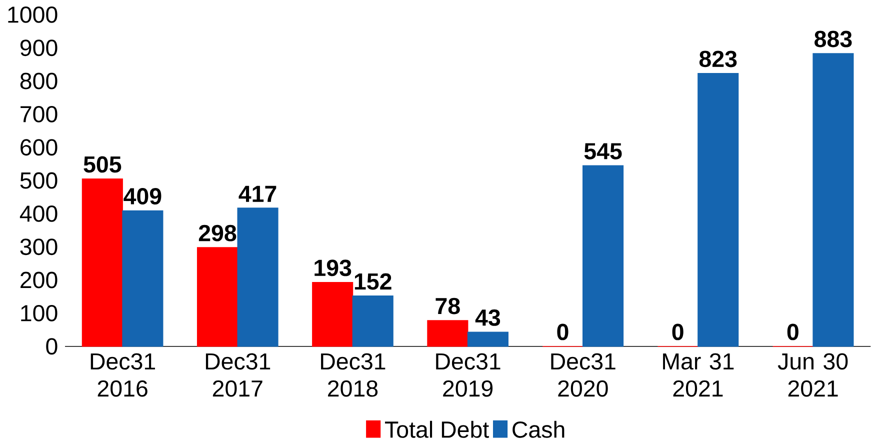 This screenshot has height=448, width=871. Describe the element at coordinates (833, 39) in the screenshot. I see `data-label: 883` at that location.